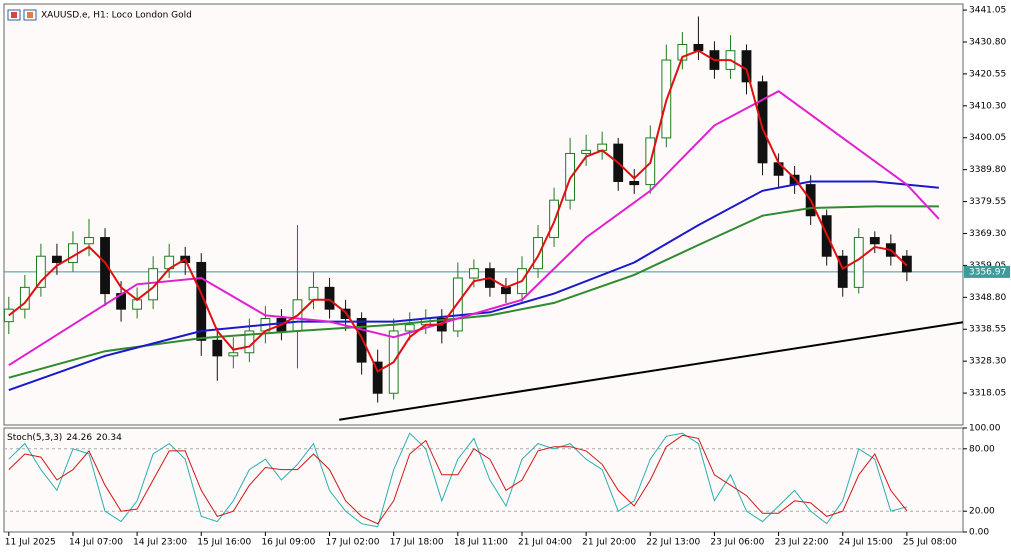 Image resolution: width=1011 pixels, height=553 pixels. What do you see at coordinates (116, 16) in the screenshot?
I see `chart-title: XAUUSD.e, H1: Loco London Gold` at bounding box center [116, 16].